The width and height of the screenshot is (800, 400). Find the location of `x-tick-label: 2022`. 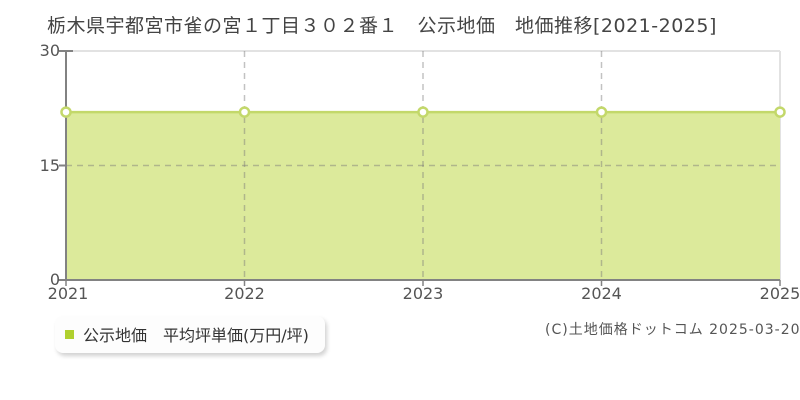

x-tick-label: 2022 is located at coordinates (244, 293).